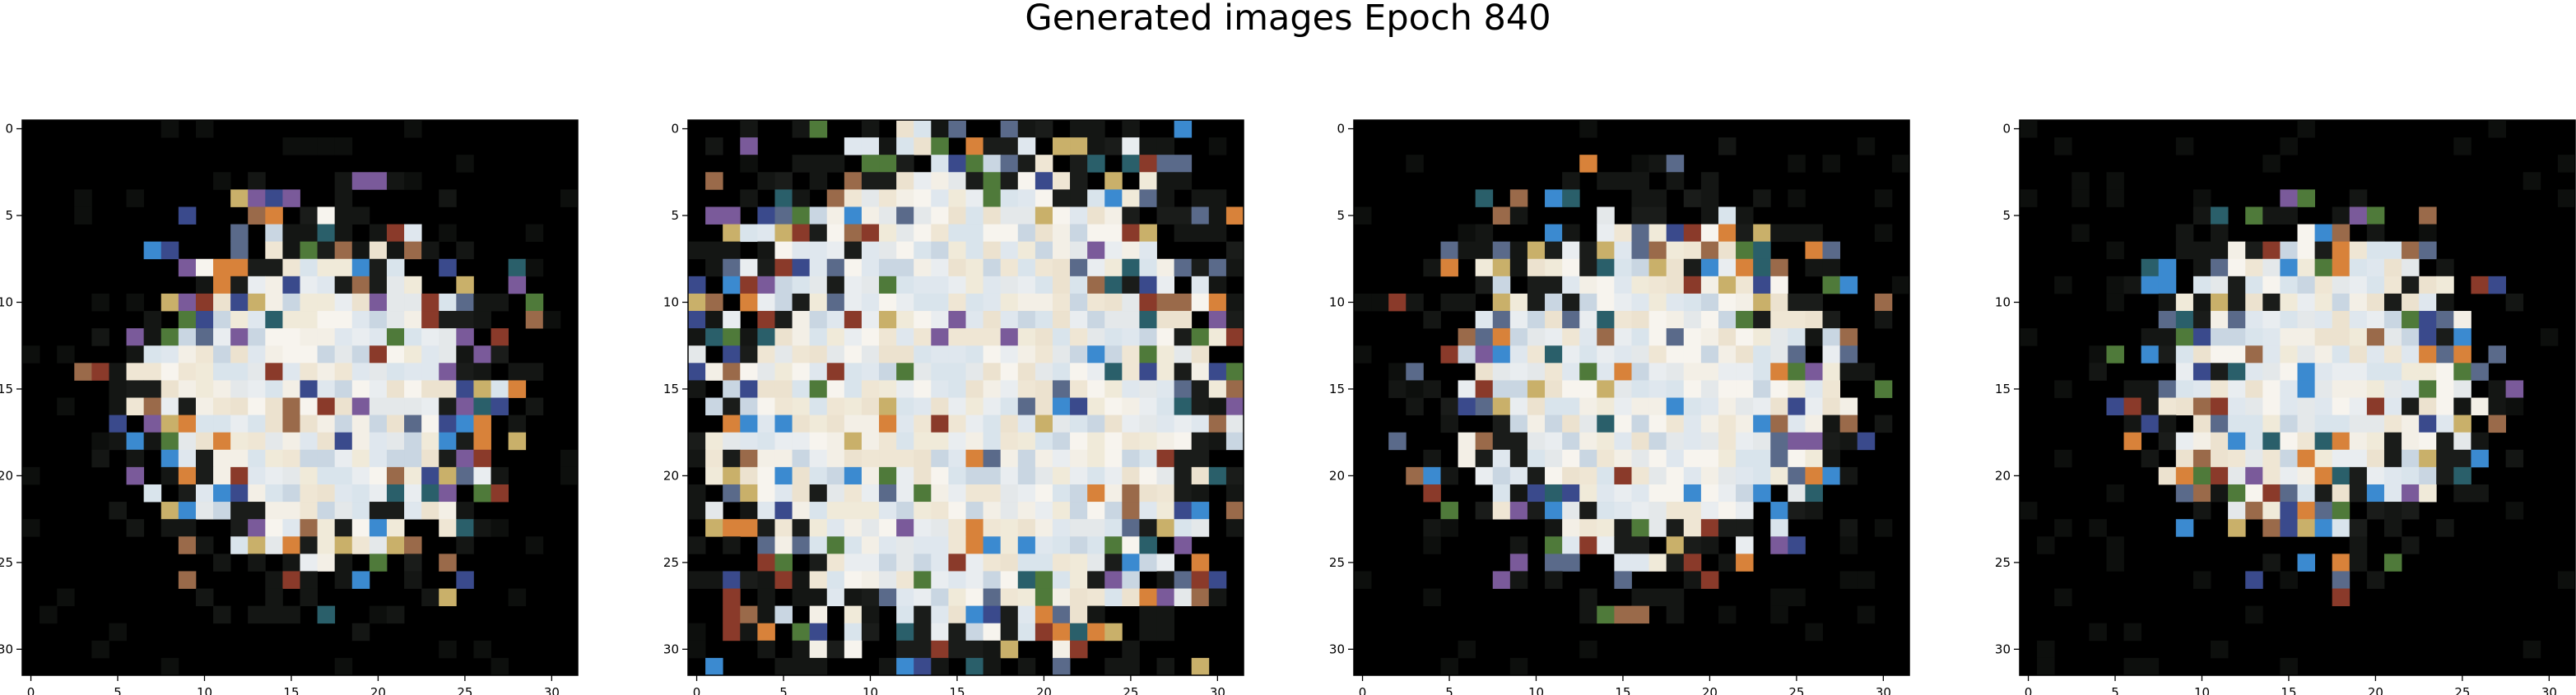 This screenshot has height=695, width=2576. I want to click on x-tick-label: 5, so click(118, 690).